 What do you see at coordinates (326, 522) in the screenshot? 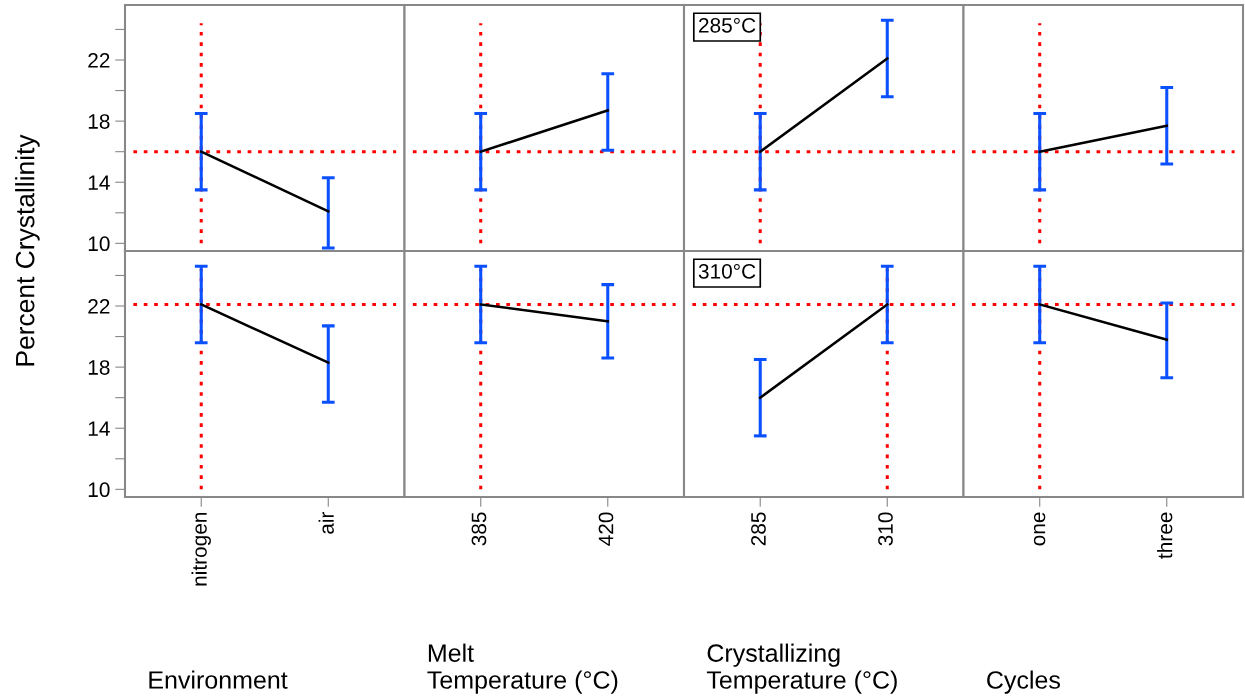
I see `x-tick-label: air` at bounding box center [326, 522].